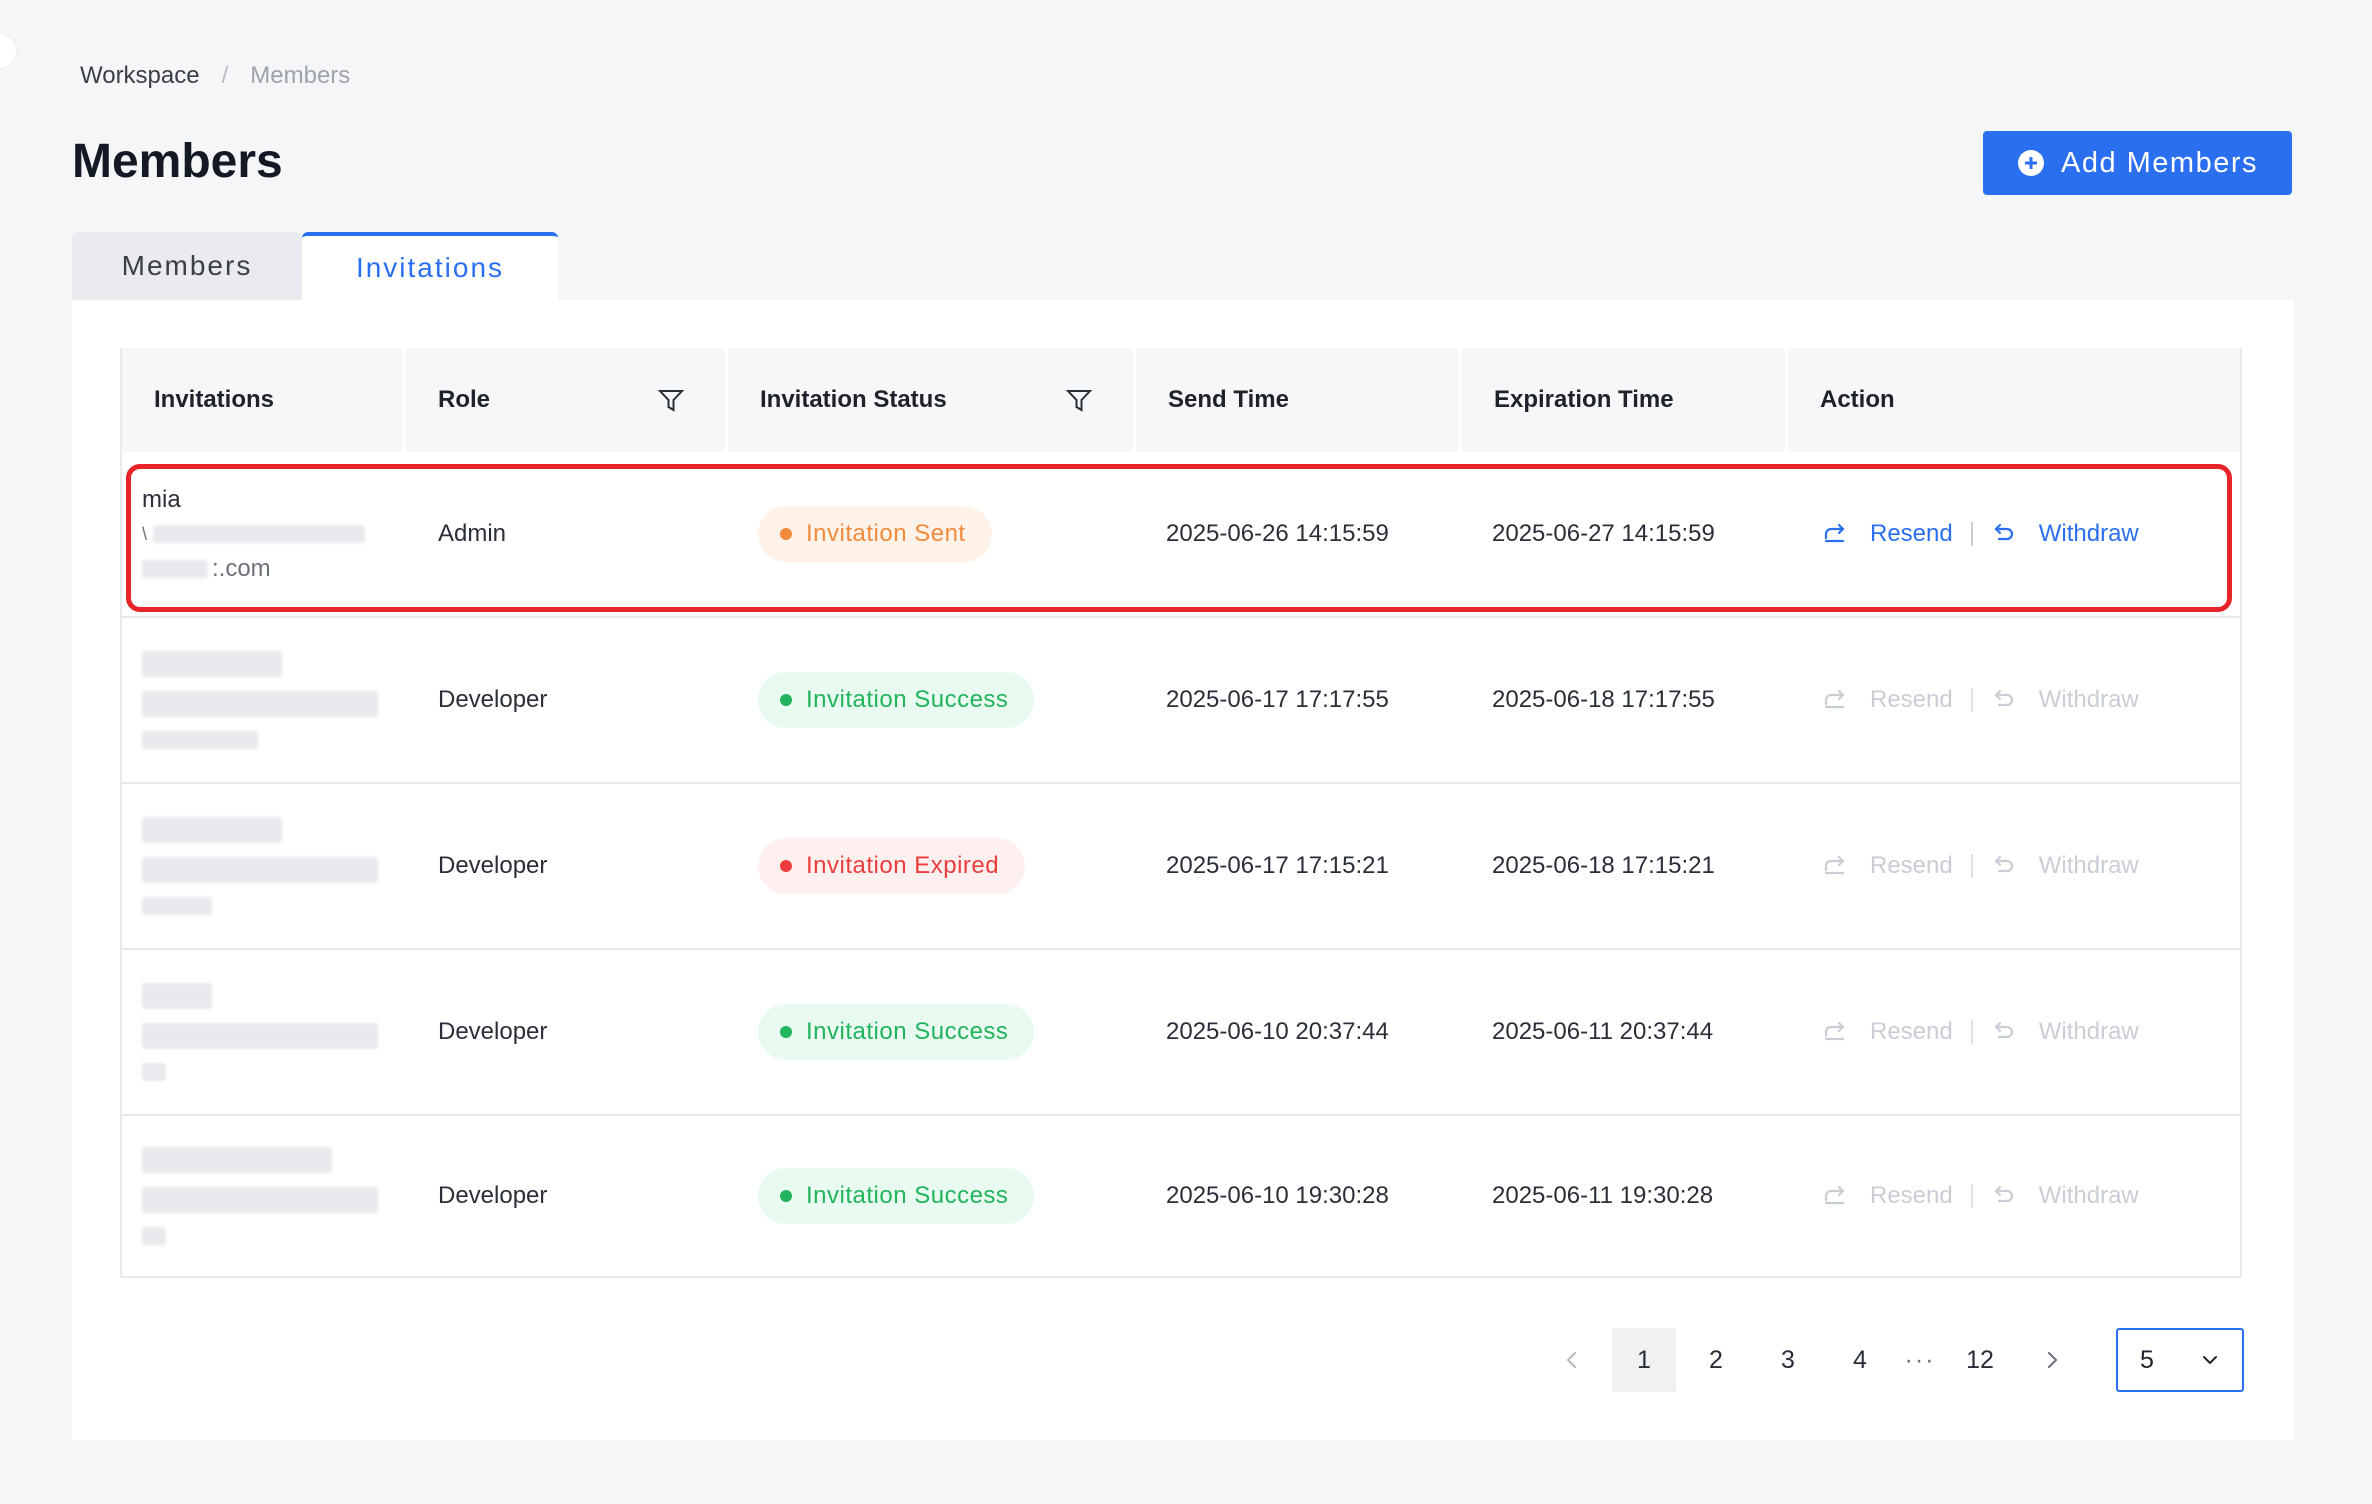  Describe the element at coordinates (567, 400) in the screenshot. I see `header-role: Role` at that location.